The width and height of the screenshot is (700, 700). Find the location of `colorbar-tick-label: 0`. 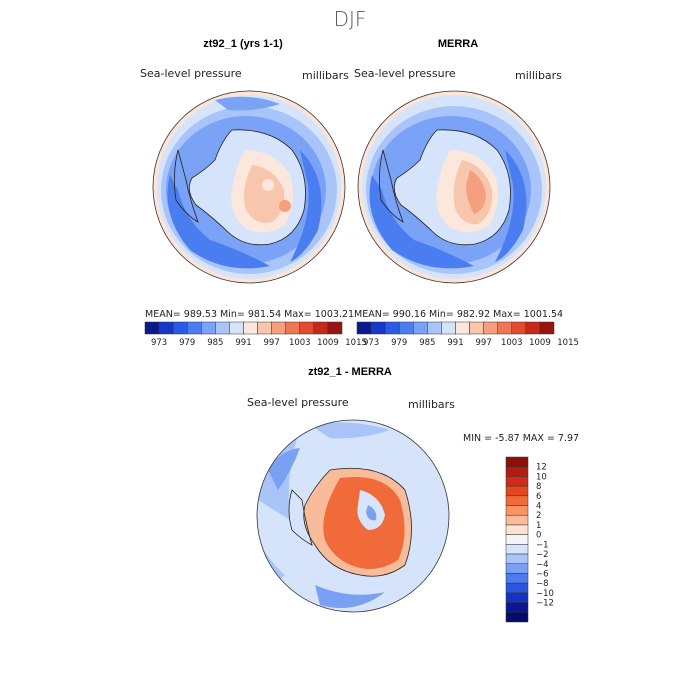

colorbar-tick-label: 0 is located at coordinates (538, 536).